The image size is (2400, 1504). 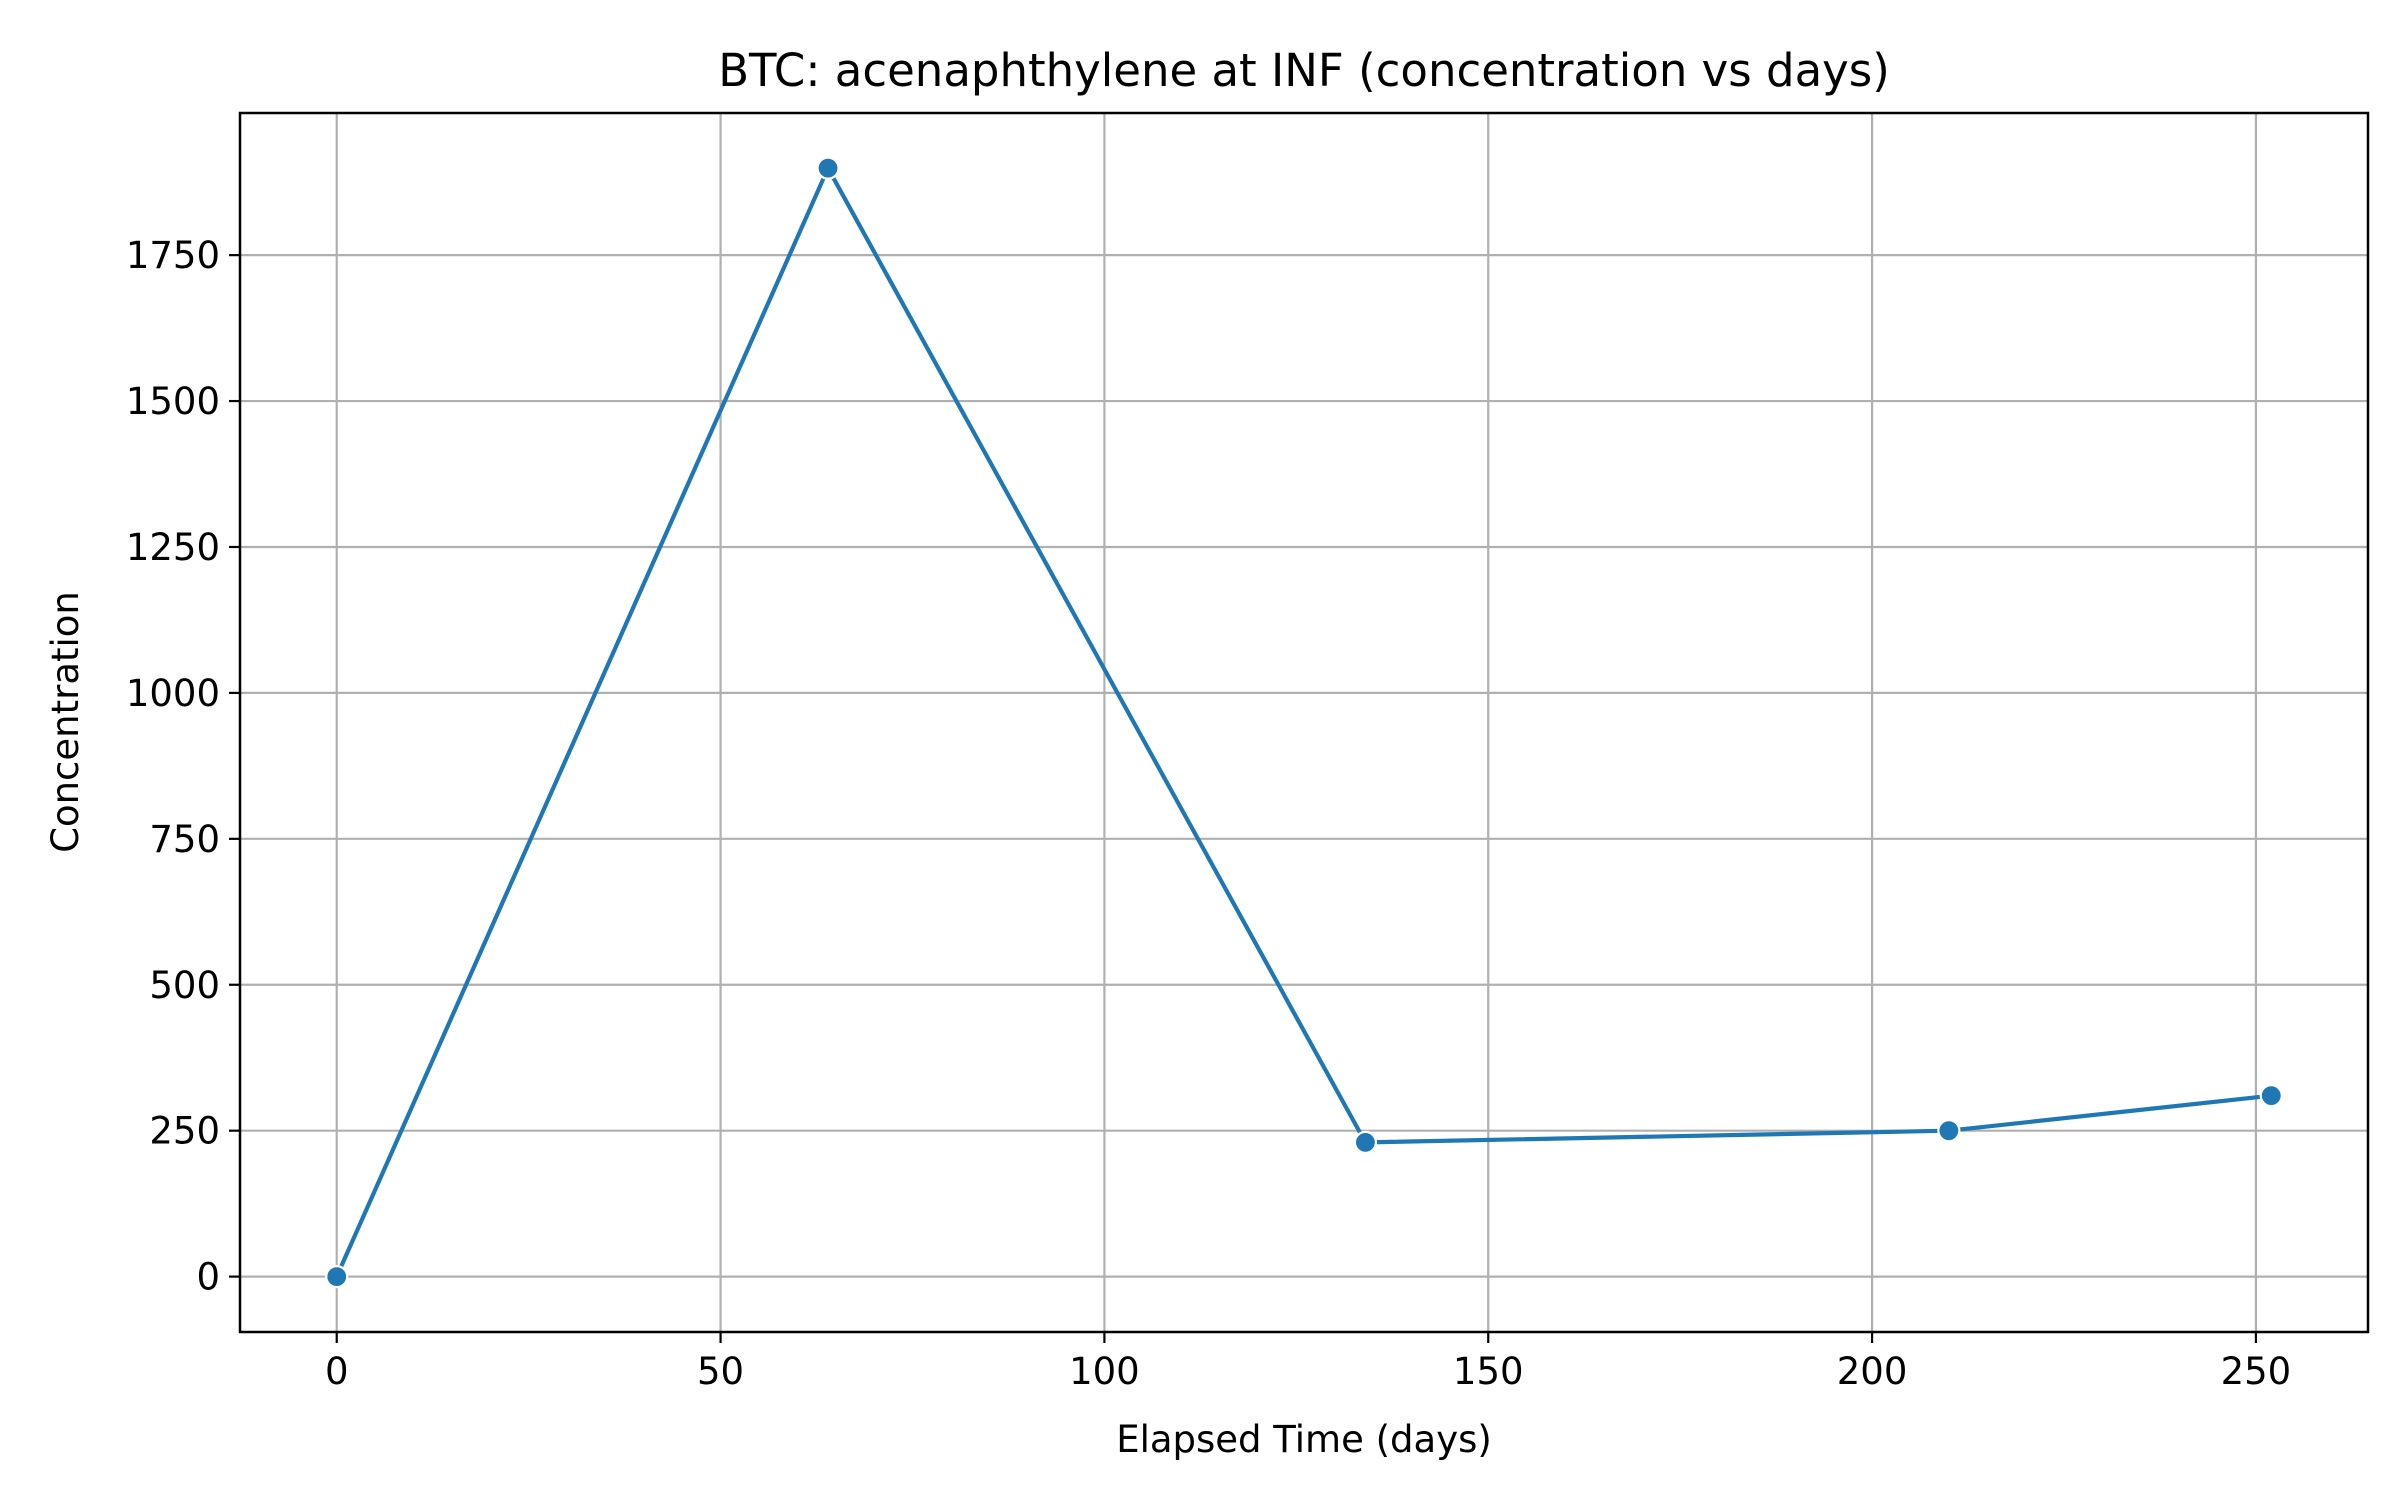 What do you see at coordinates (208, 1277) in the screenshot?
I see `y-tick-label: 0` at bounding box center [208, 1277].